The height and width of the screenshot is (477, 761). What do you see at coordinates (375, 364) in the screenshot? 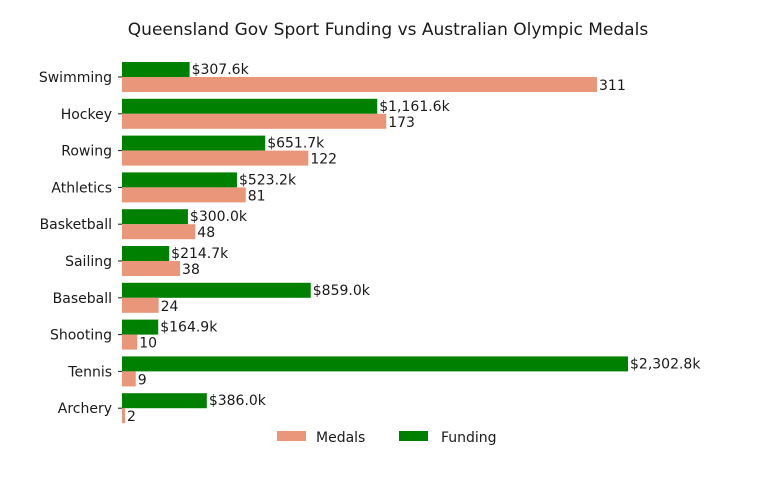
I see `funding-bar-tennis` at bounding box center [375, 364].